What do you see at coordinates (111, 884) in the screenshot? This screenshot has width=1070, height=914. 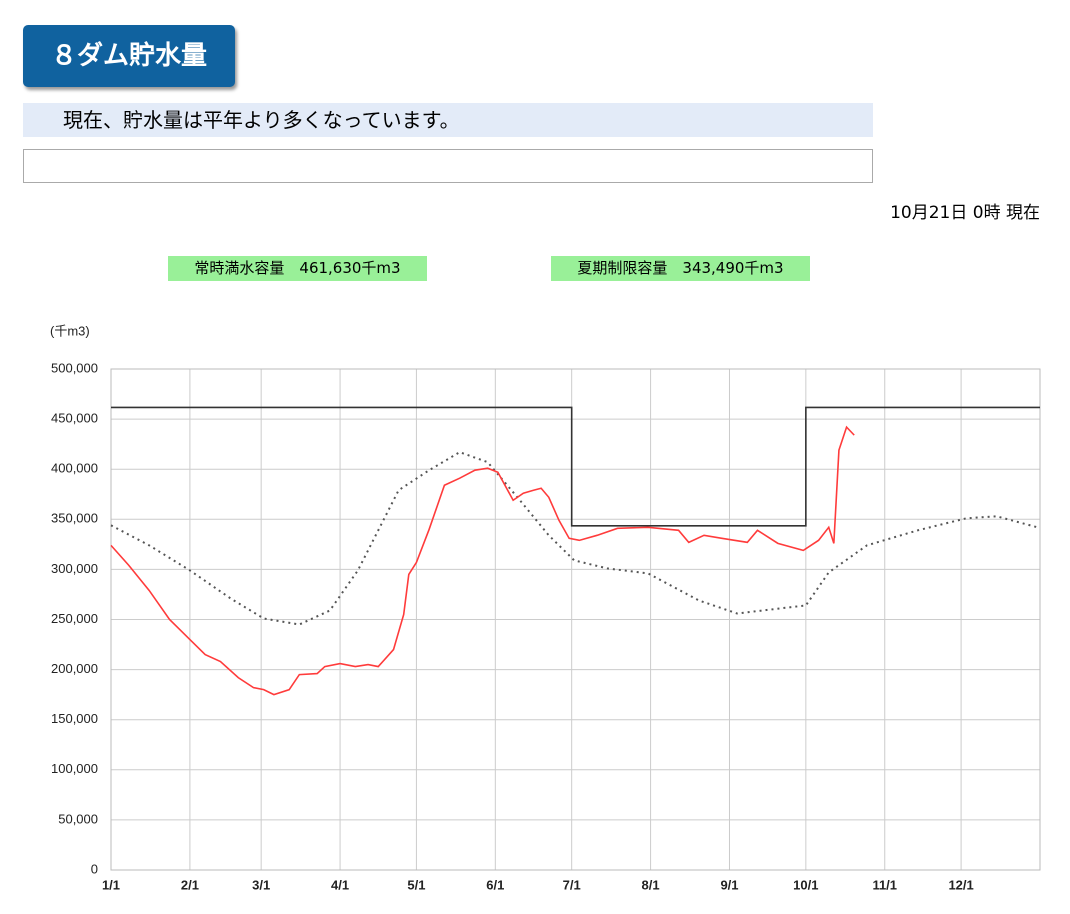 I see `x-tick-label: 1/1` at bounding box center [111, 884].